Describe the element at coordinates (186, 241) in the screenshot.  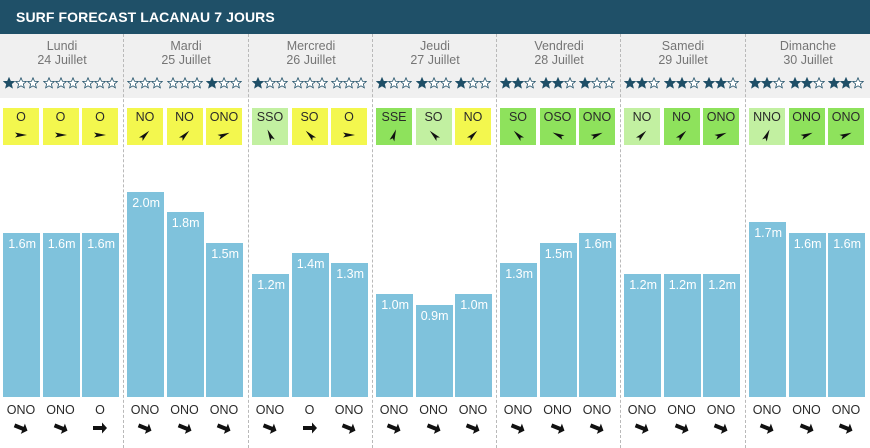
I see `day-column: Mardi 25 Juillet` at that location.